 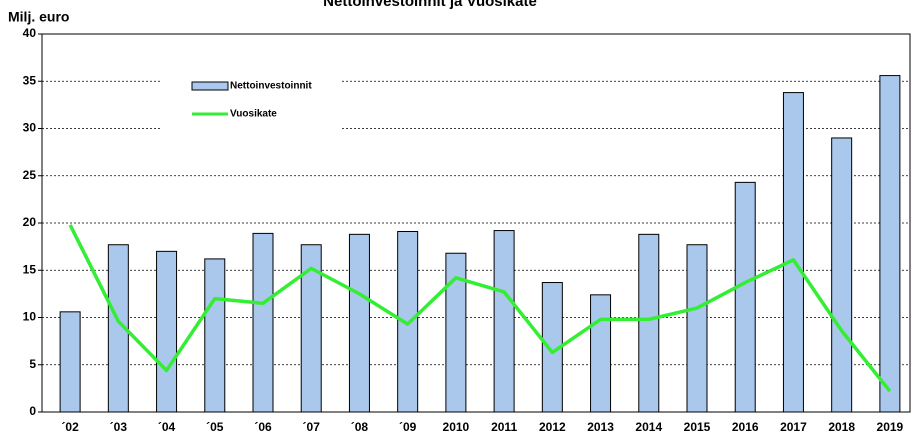 I want to click on legend-label: Vuosikate, so click(x=253, y=114).